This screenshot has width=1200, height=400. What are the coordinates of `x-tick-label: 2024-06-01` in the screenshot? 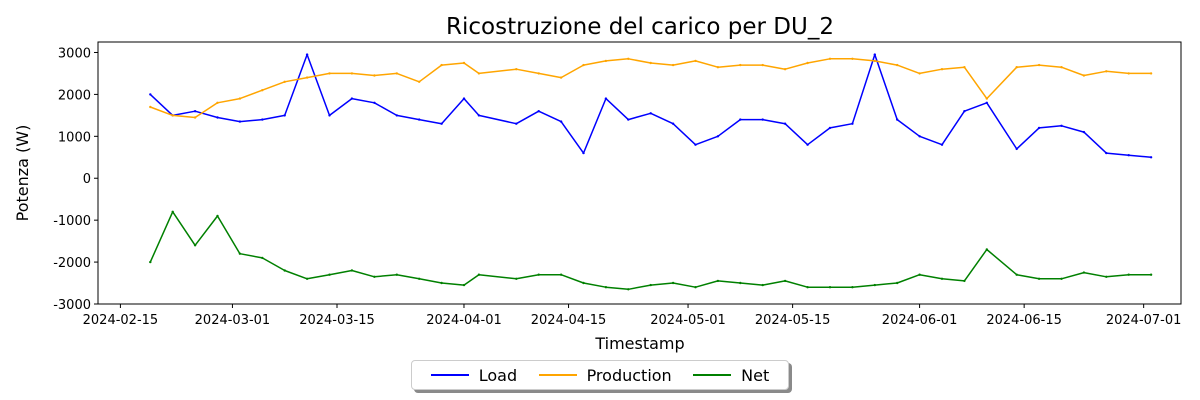 It's located at (920, 320).